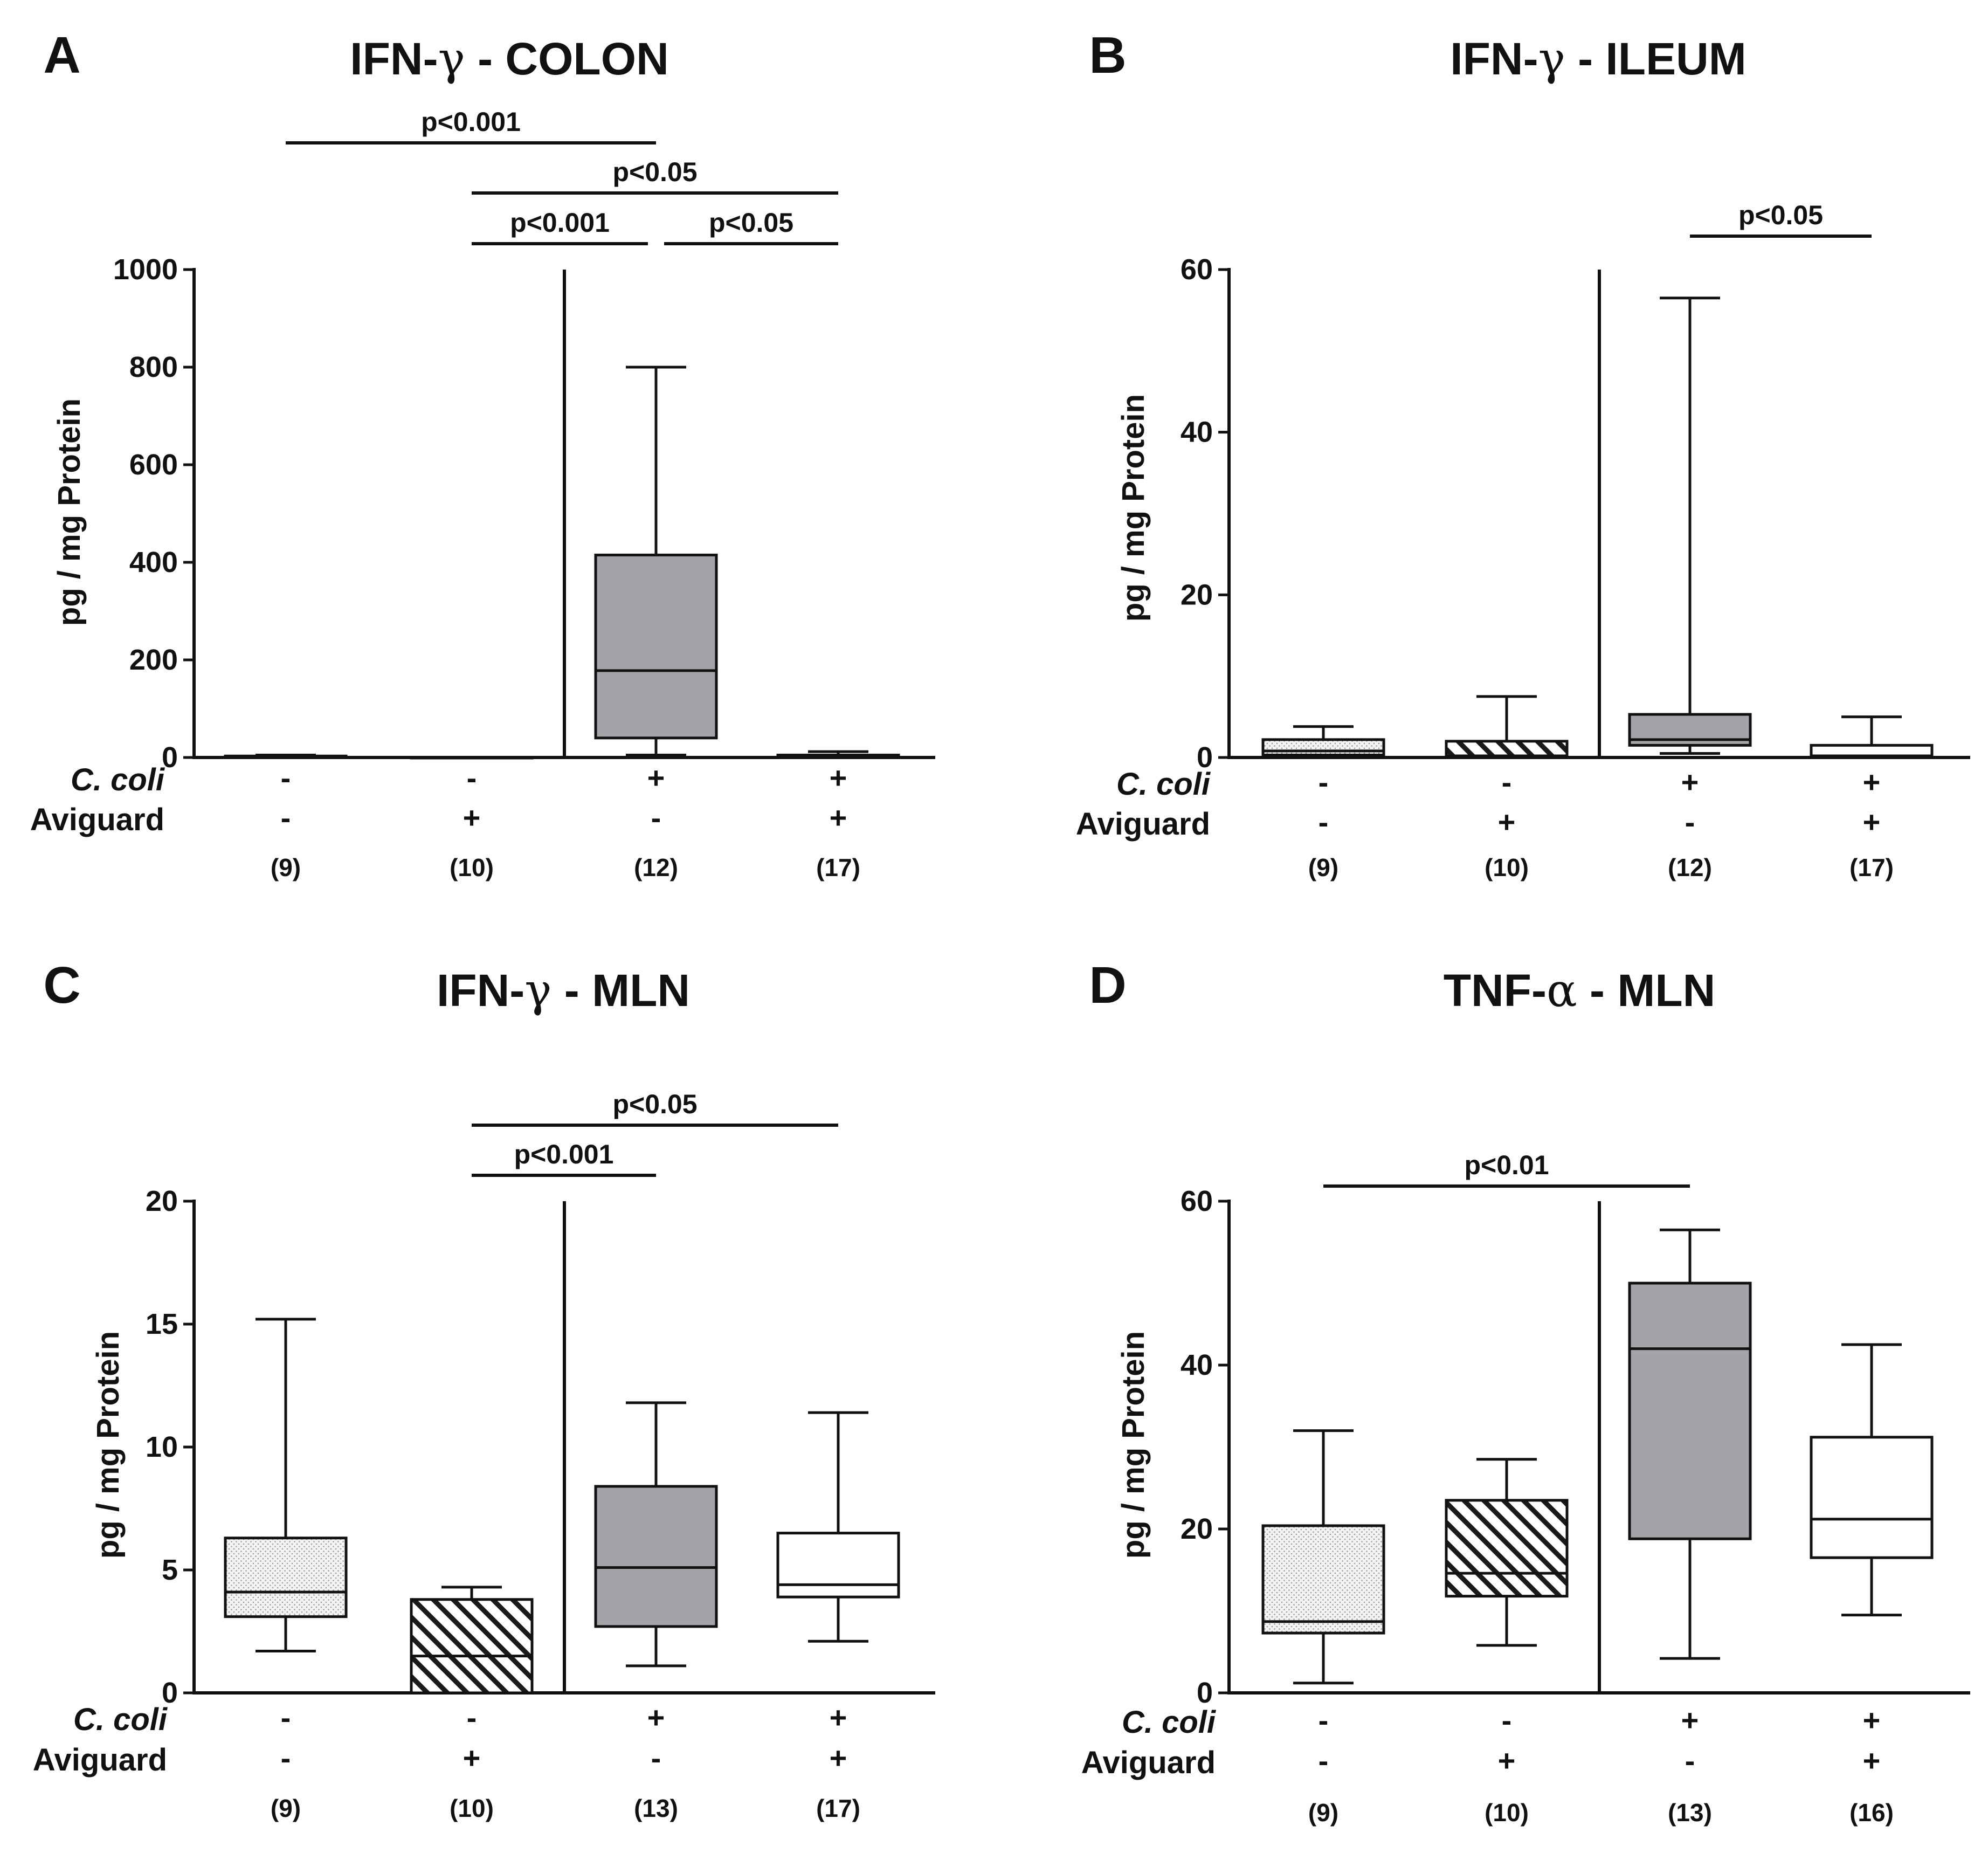 The width and height of the screenshot is (1988, 1853). Describe the element at coordinates (1871, 1813) in the screenshot. I see `group-n-count: (16)` at that location.